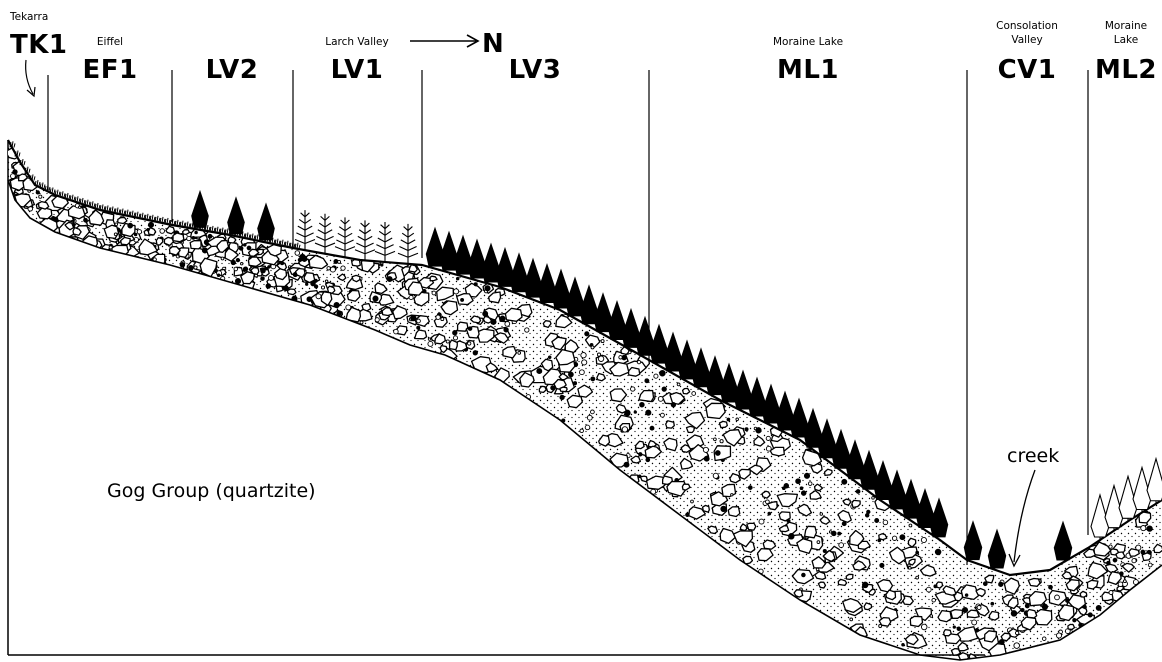 The image size is (1162, 662). I want to click on larch-tree-icon, so click(385, 242).